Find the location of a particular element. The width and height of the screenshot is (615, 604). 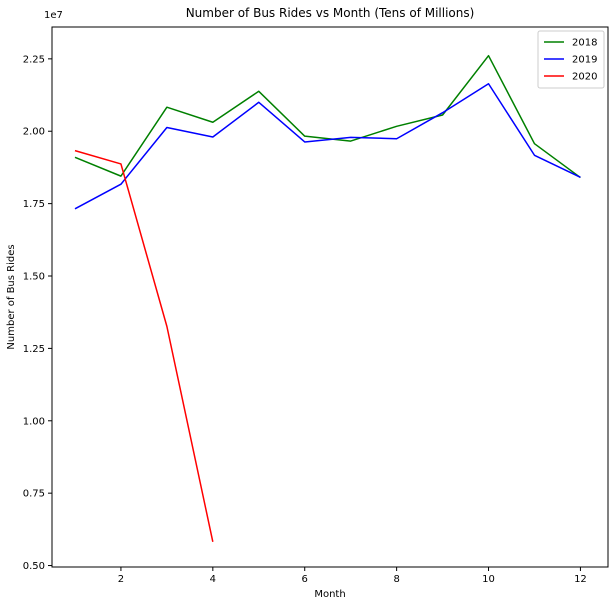

legend: 2018 2019 2020 is located at coordinates (571, 59).